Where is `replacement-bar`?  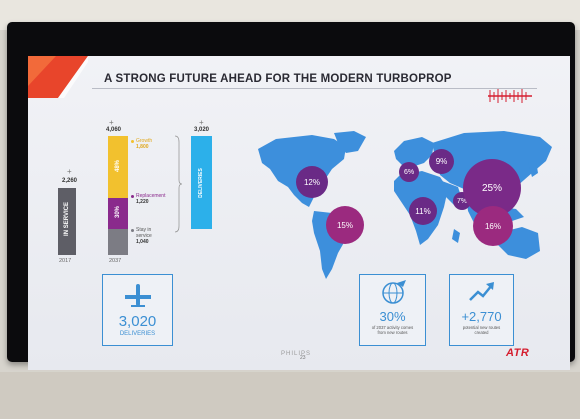 replacement-bar is located at coordinates (118, 213).